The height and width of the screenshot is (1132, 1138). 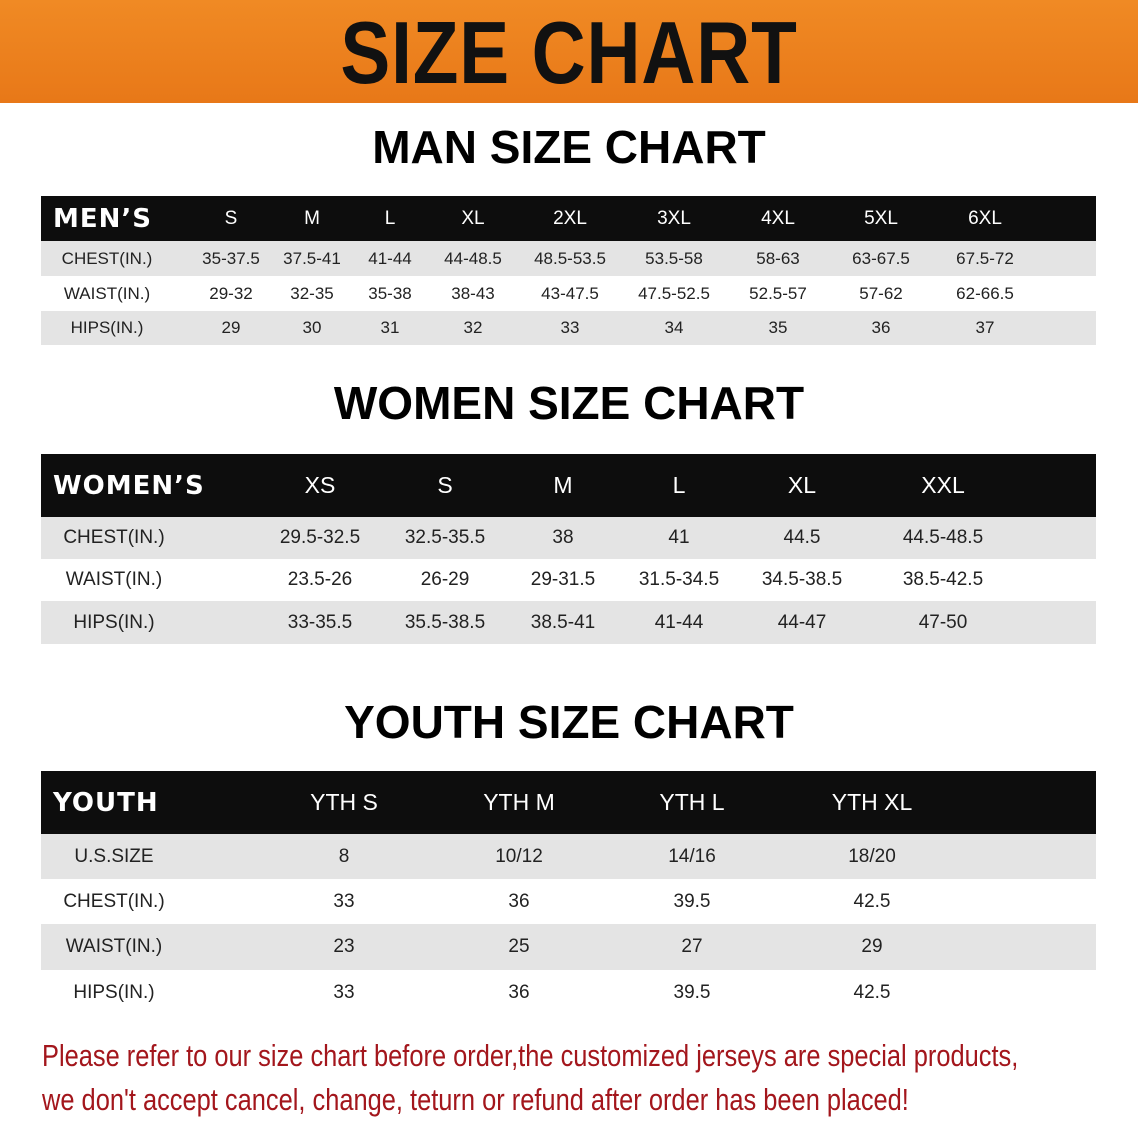 I want to click on table-row: CHEST(IN.) 33 36 39.5 42.5, so click(x=568, y=901).